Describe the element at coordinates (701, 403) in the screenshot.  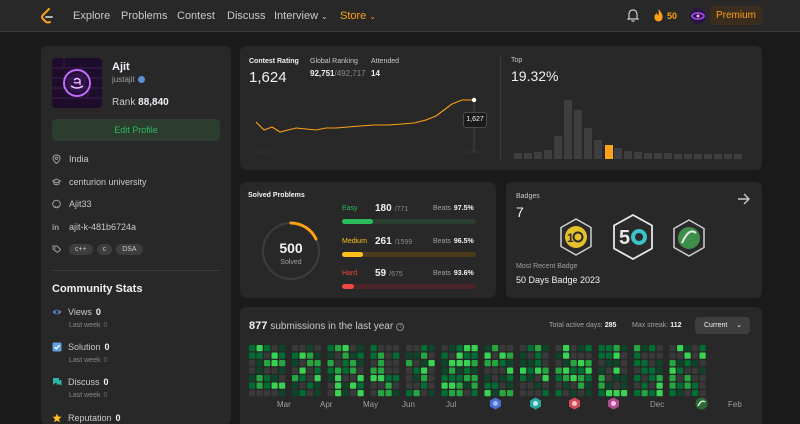
I see `monthly-badge-icon` at that location.